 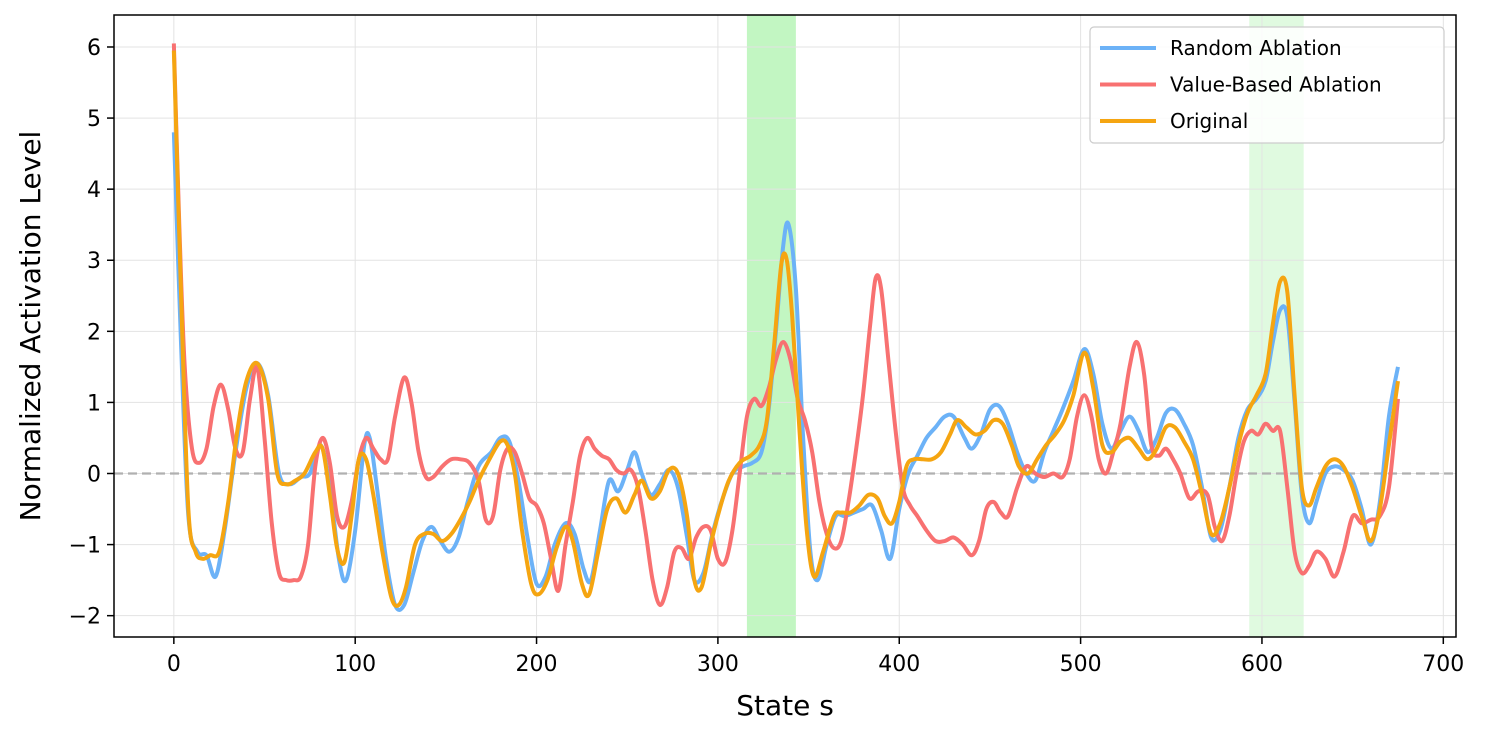 What do you see at coordinates (785, 705) in the screenshot?
I see `x-axis-title: State s` at bounding box center [785, 705].